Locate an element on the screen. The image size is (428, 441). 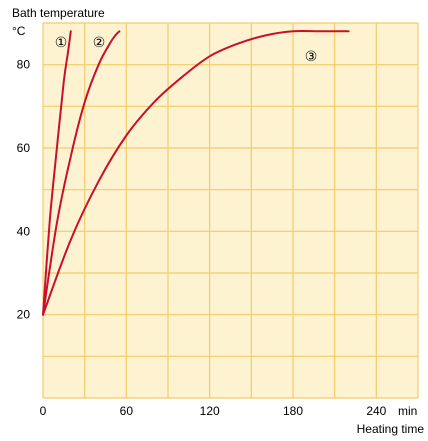
x-tick-label: 240 is located at coordinates (376, 411).